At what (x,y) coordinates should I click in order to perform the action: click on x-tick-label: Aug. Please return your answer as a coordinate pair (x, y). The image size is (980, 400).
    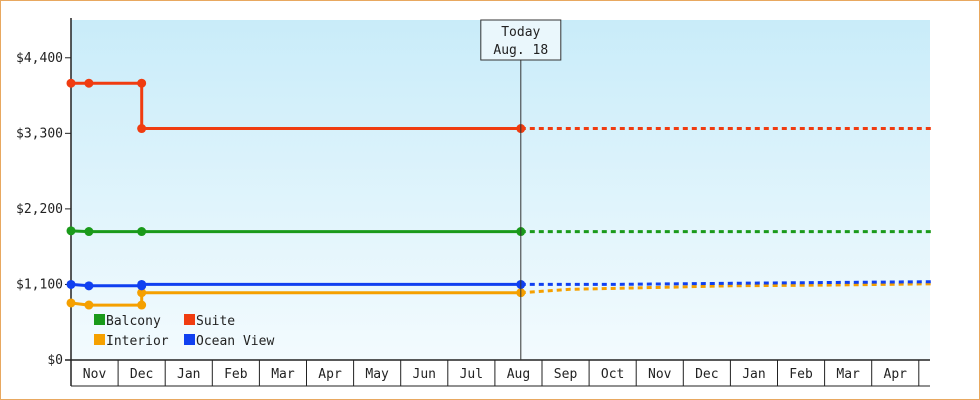
    Looking at the image, I should click on (518, 374).